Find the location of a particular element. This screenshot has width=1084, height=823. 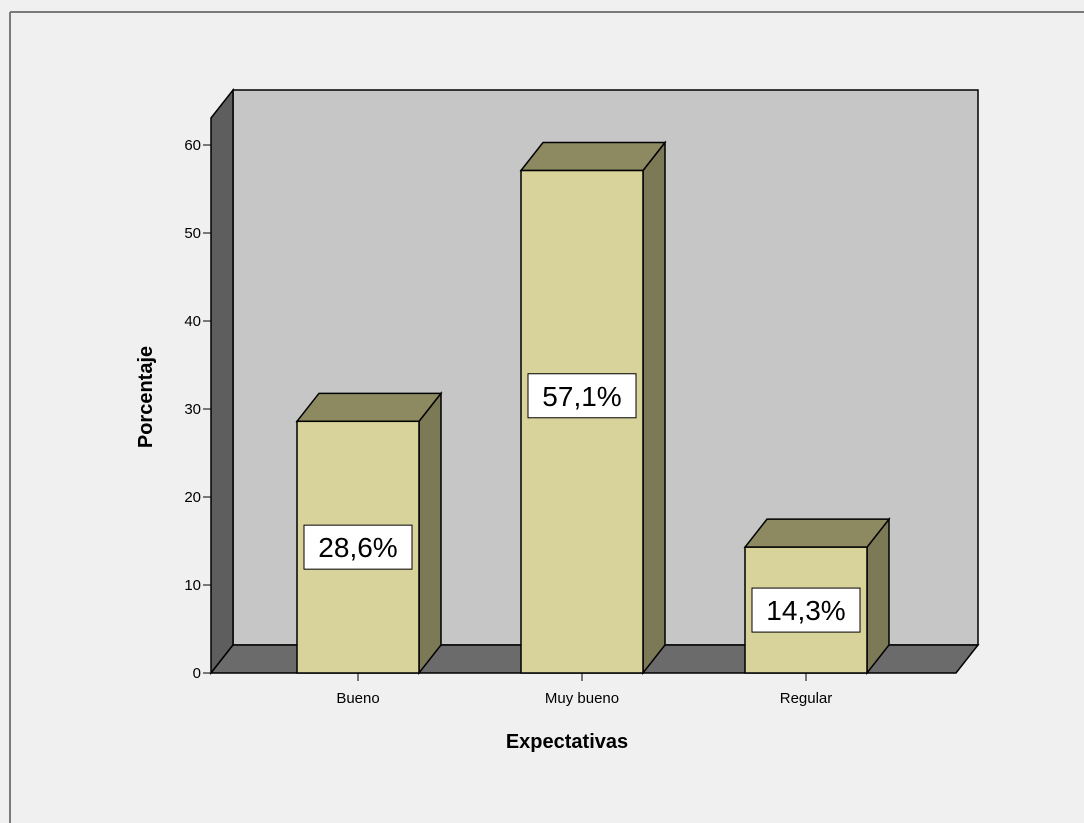

y-tick-label: 30 is located at coordinates (192, 409).